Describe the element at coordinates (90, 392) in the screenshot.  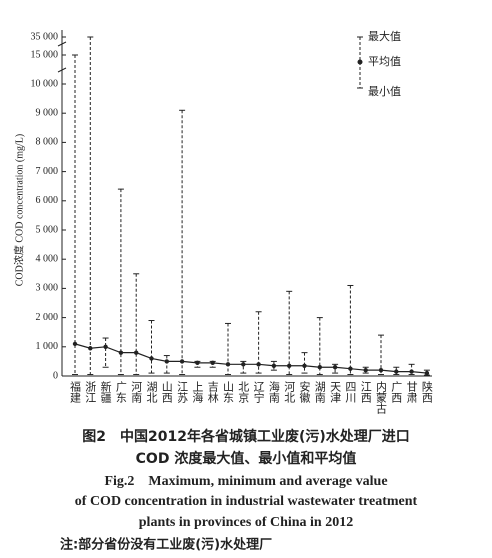
I see `x-tick-label: 浙江` at that location.